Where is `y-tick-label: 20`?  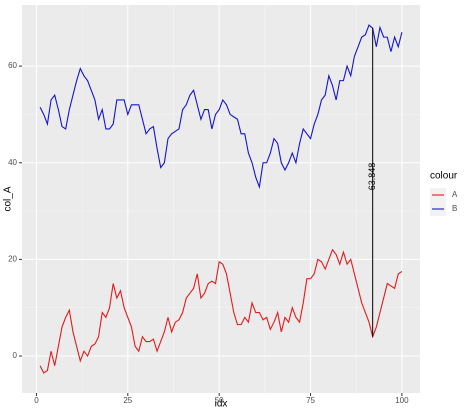
y-tick-label: 20 is located at coordinates (12, 259).